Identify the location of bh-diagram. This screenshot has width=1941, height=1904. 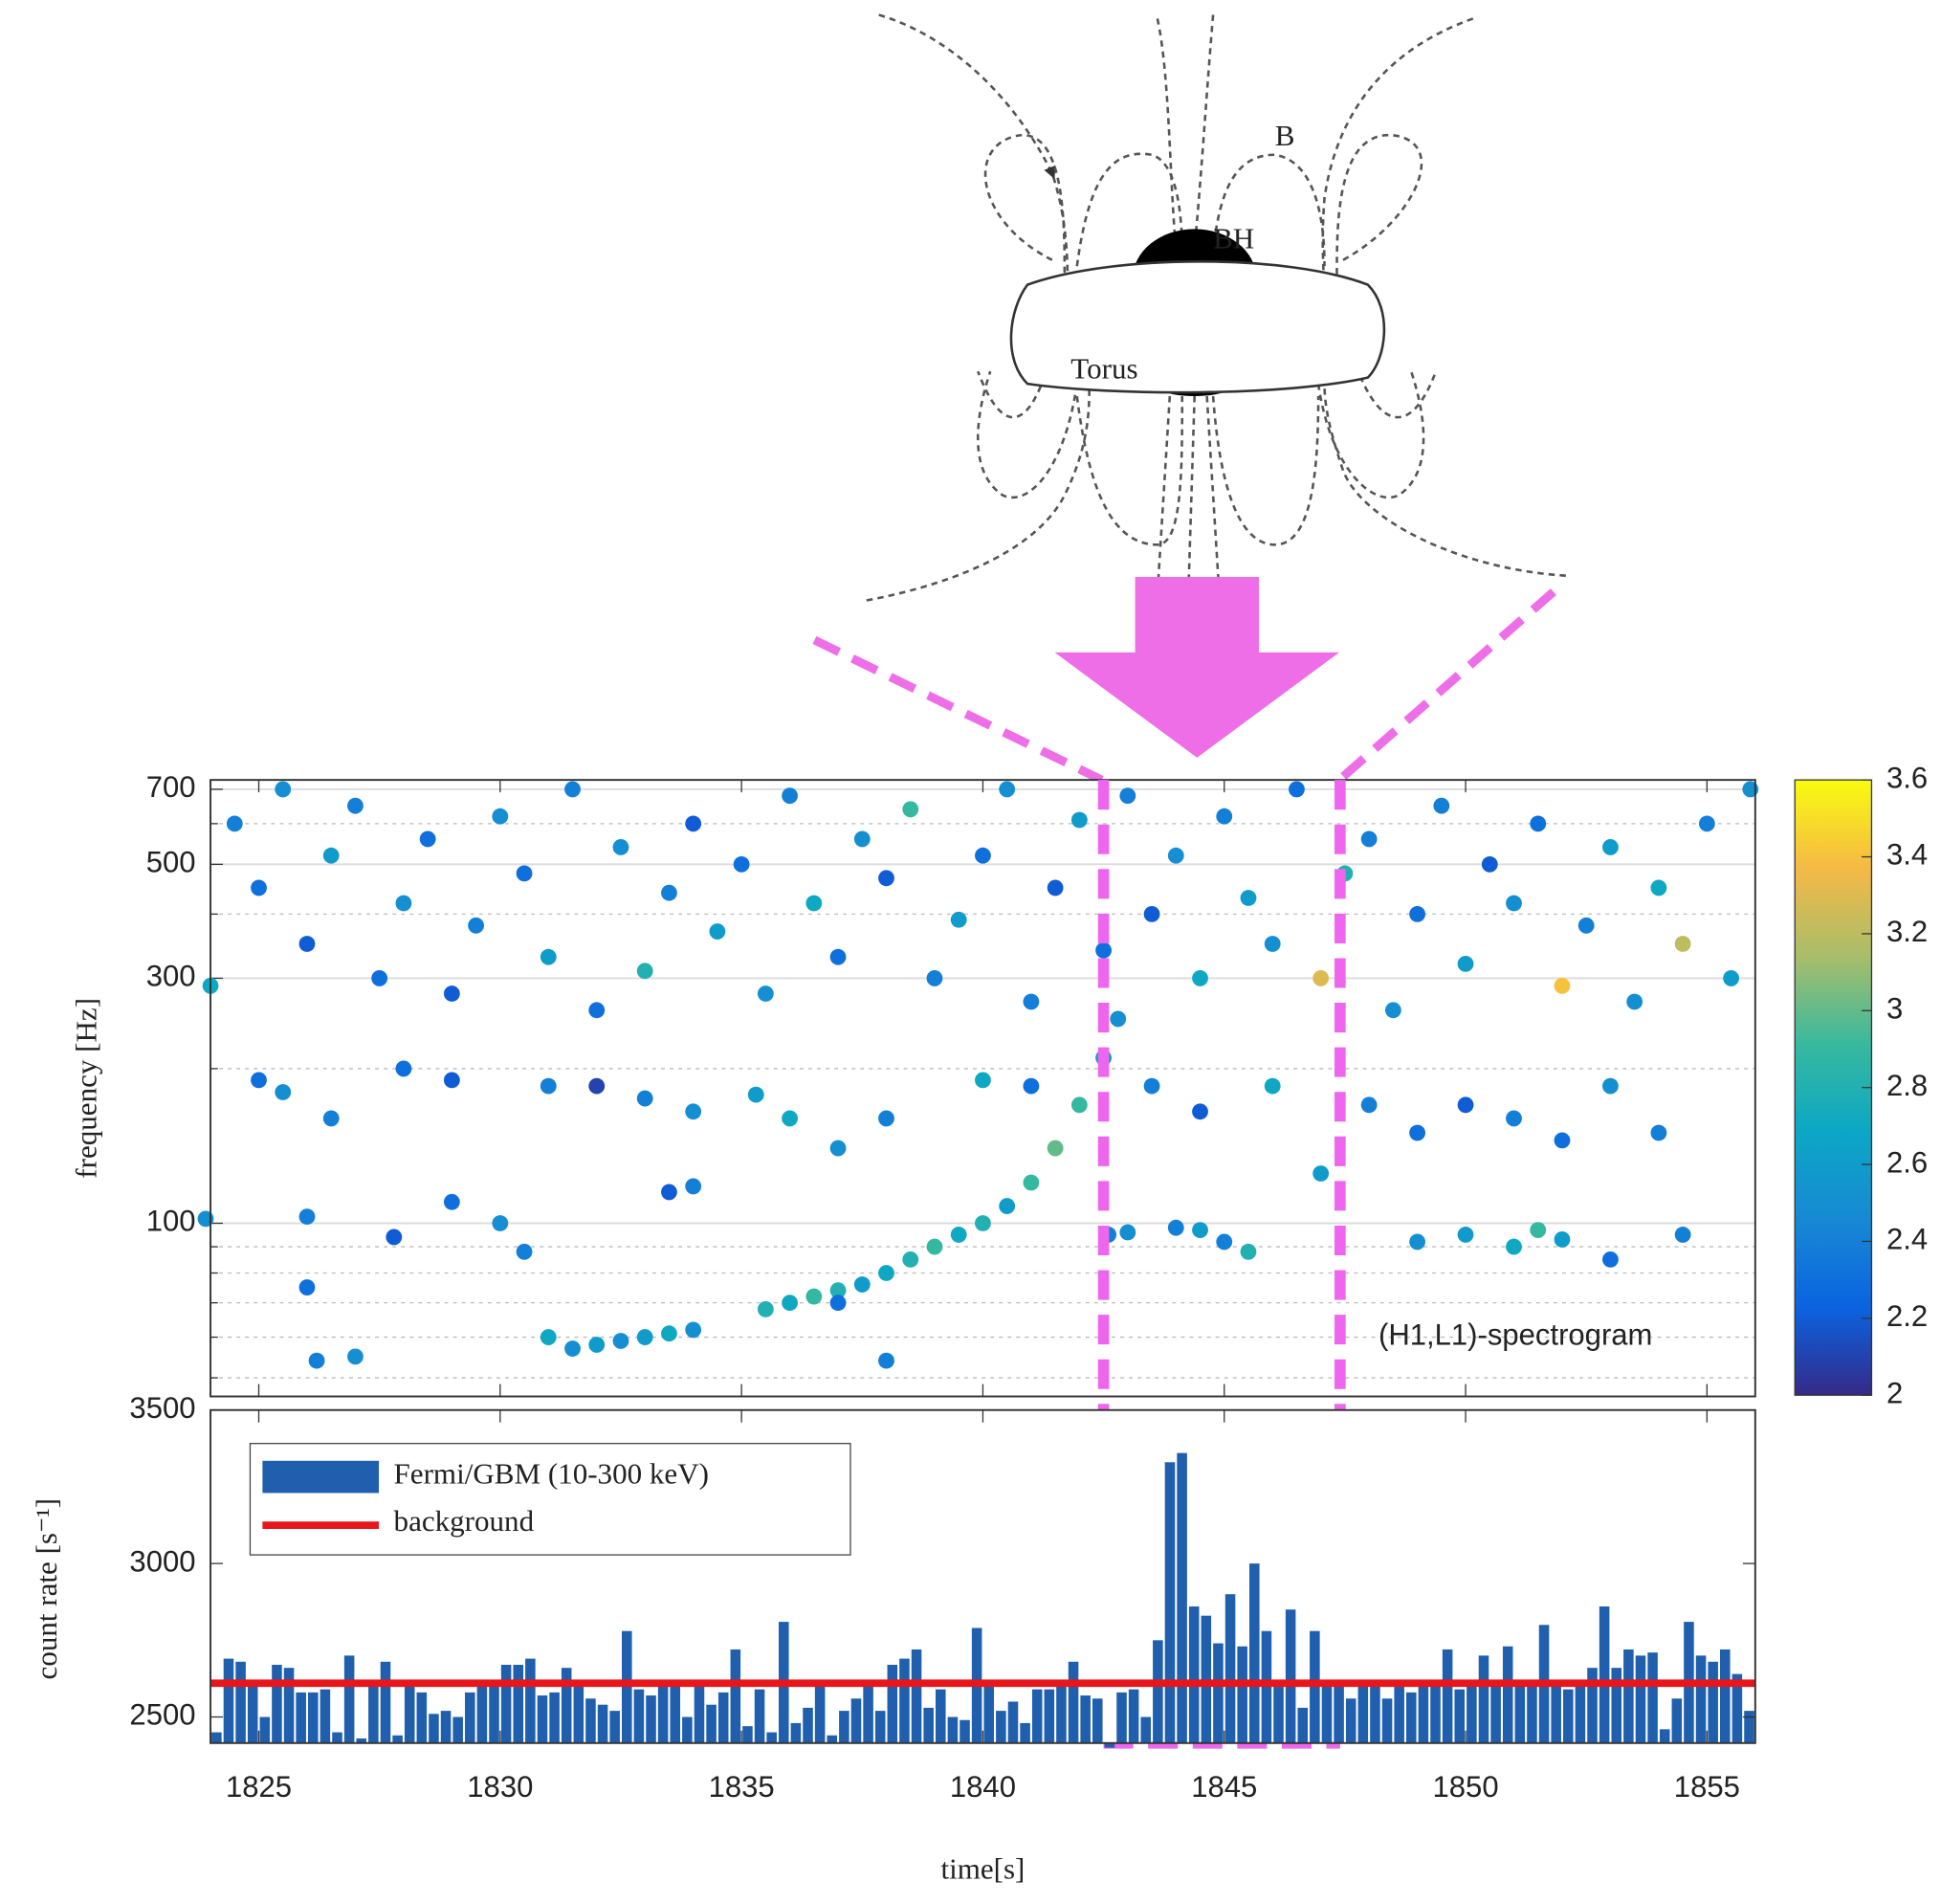
(1216, 307).